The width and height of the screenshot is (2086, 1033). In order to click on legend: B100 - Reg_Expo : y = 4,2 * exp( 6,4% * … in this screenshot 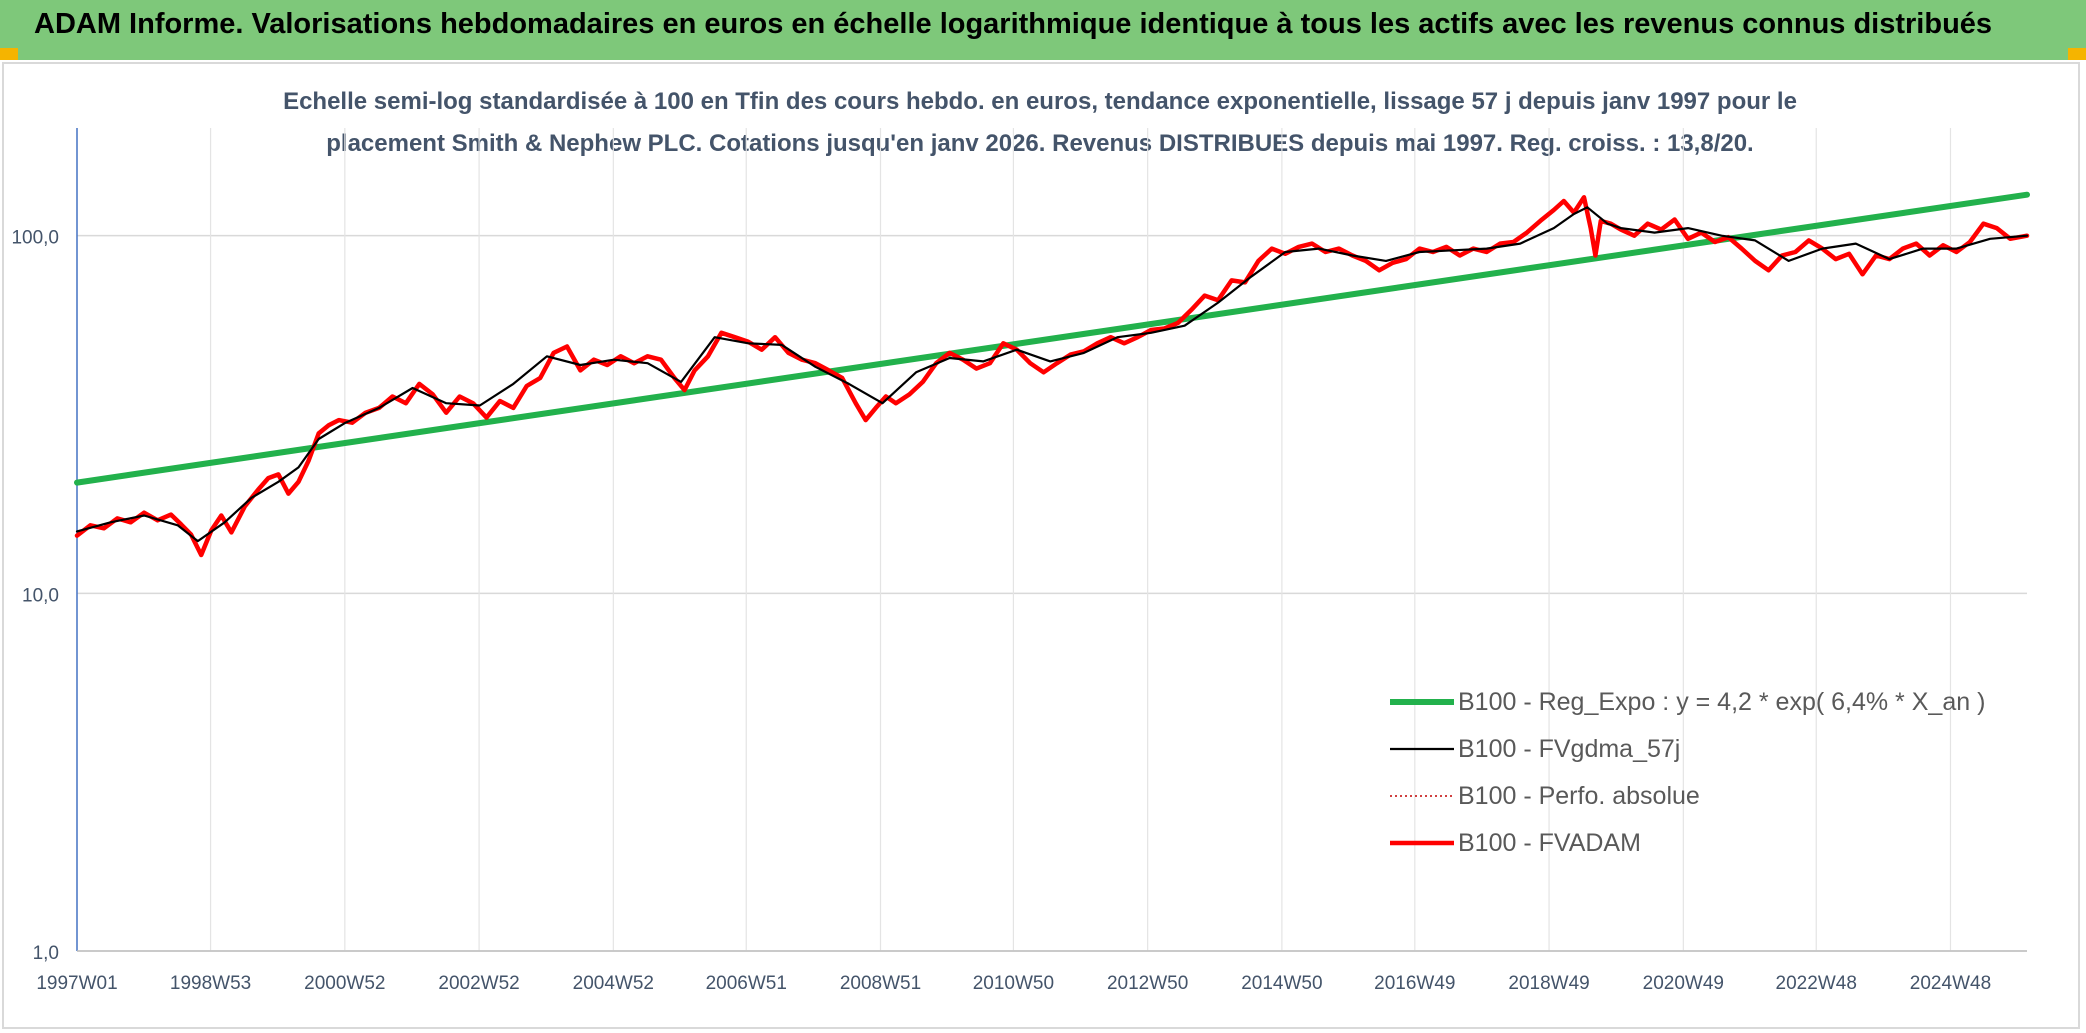, I will do `click(1687, 772)`.